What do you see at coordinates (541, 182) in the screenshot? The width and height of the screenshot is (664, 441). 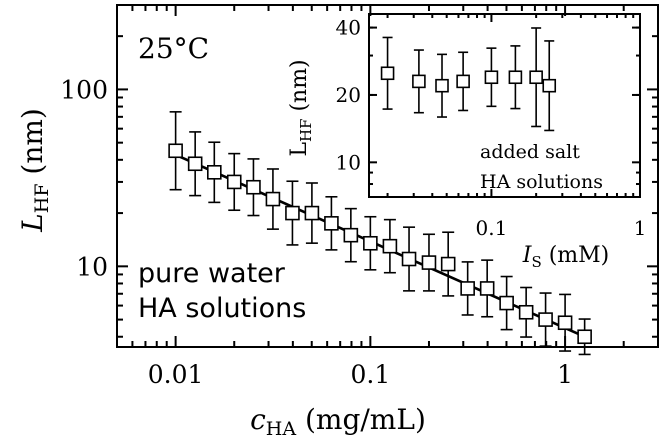 I see `inset-ha-solutions-label: HA solutions` at bounding box center [541, 182].